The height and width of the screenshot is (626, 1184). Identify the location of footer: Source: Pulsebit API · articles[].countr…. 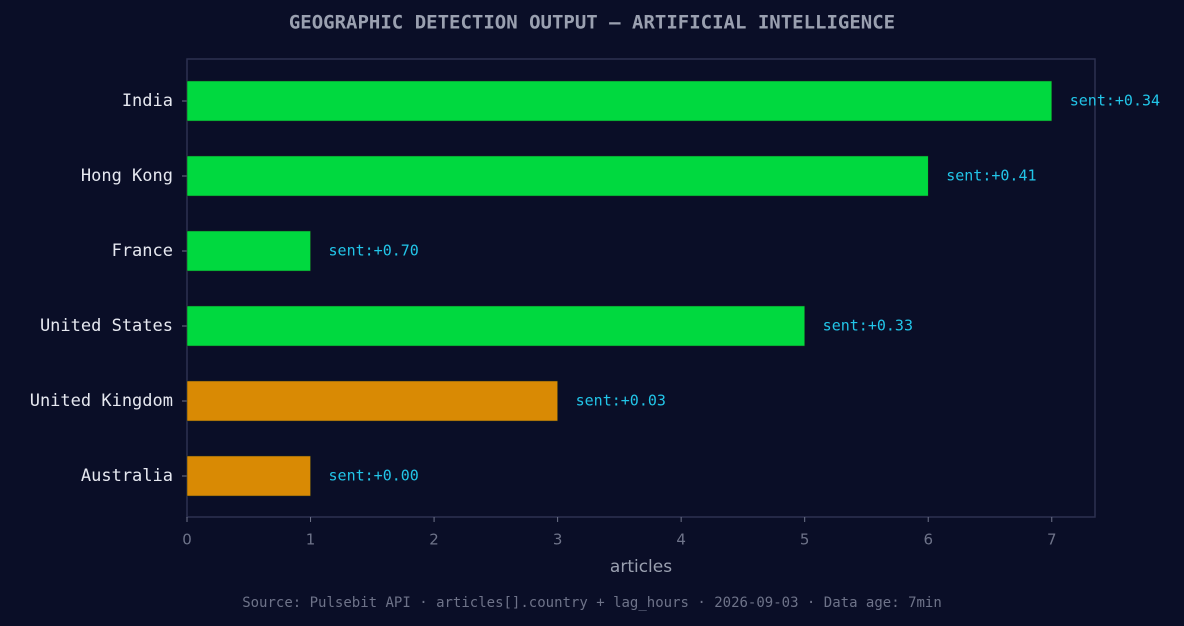
(592, 603).